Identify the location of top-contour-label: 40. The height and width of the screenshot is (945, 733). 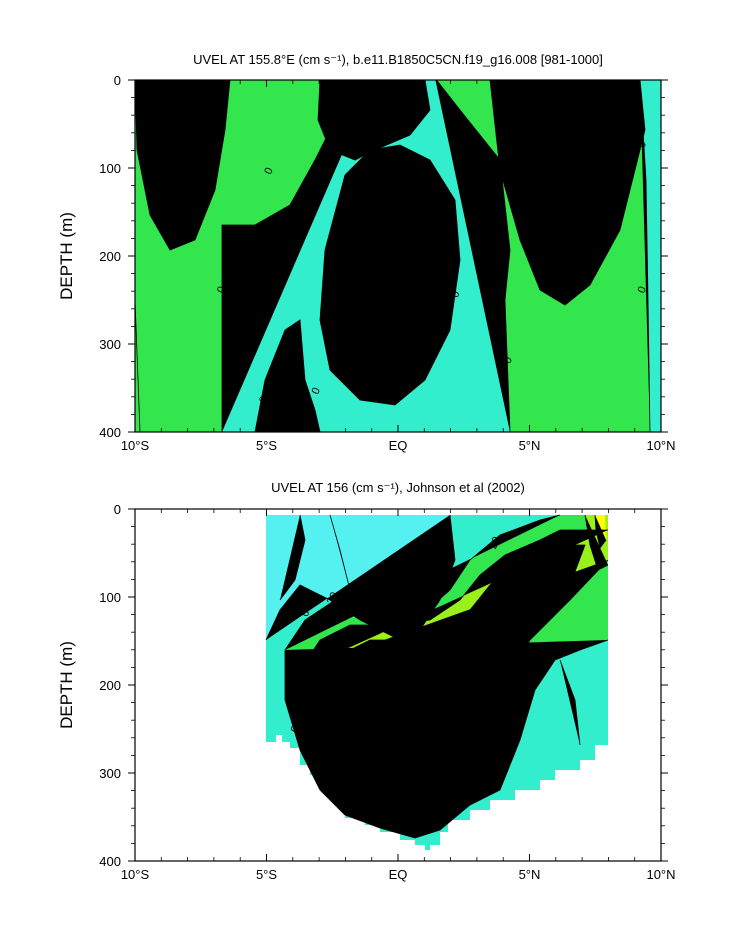
(403, 285).